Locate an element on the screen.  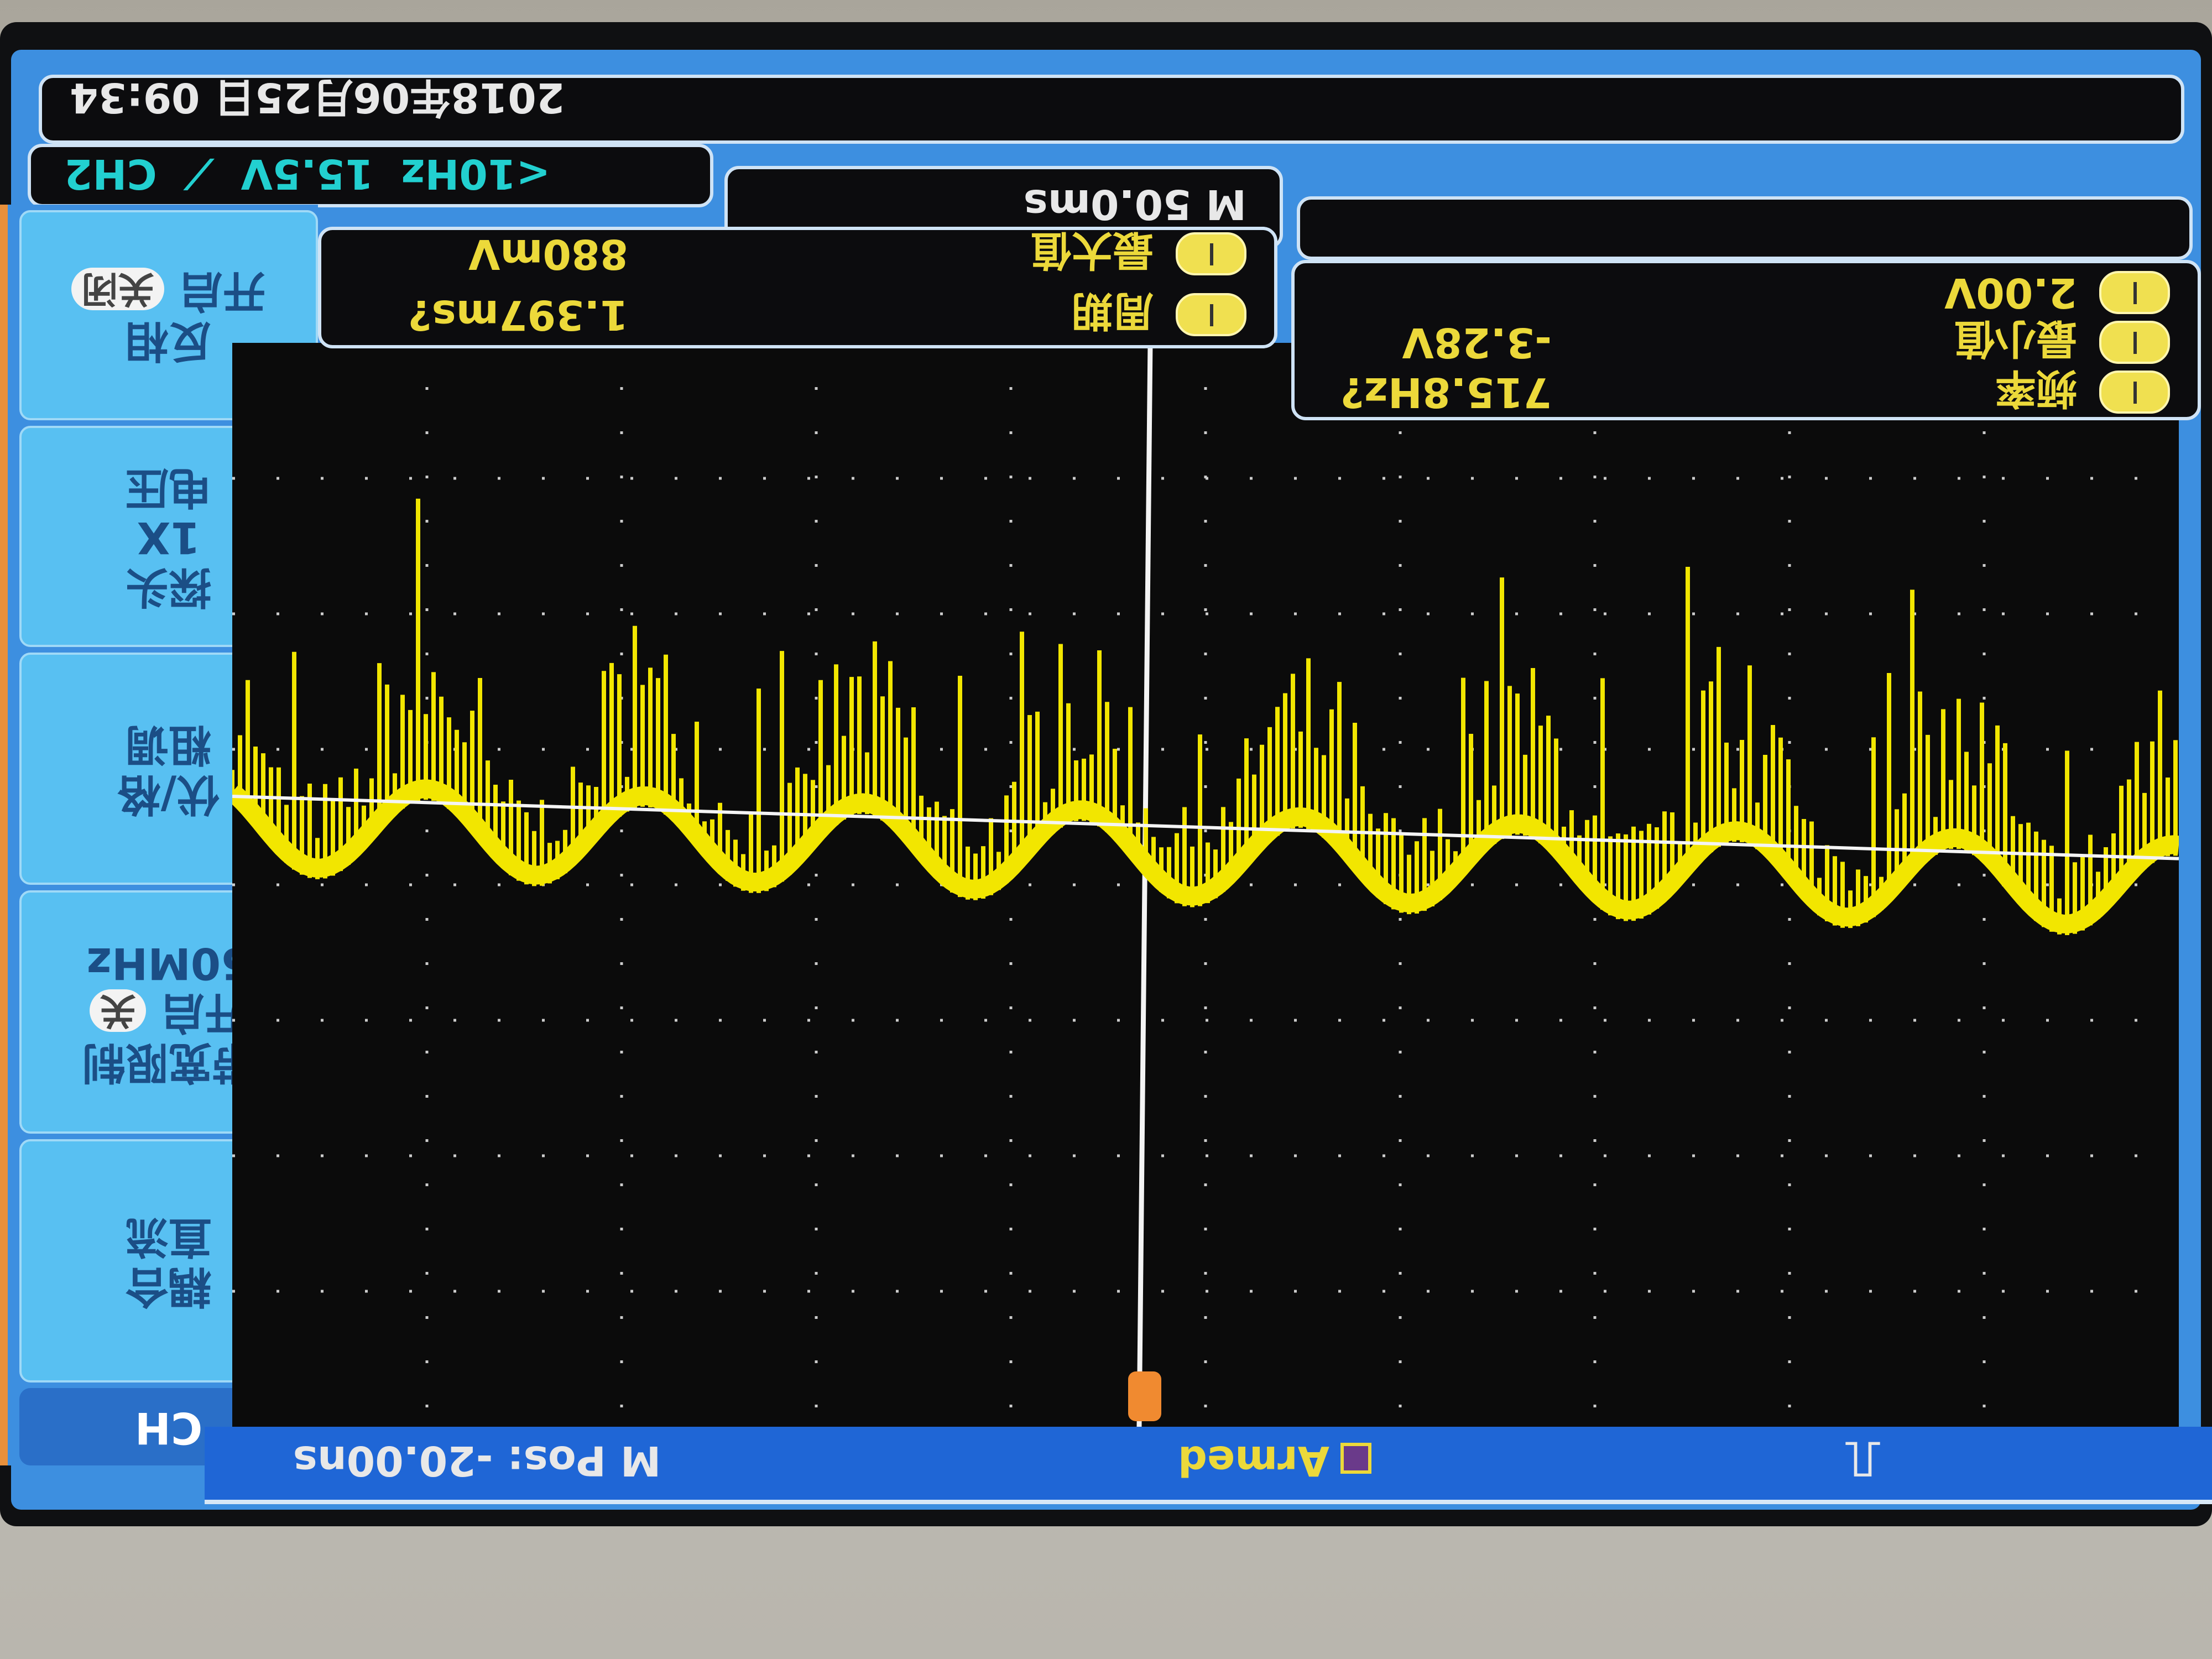
rising-edge-icon: ⎍ is located at coordinates (1863, 1460).